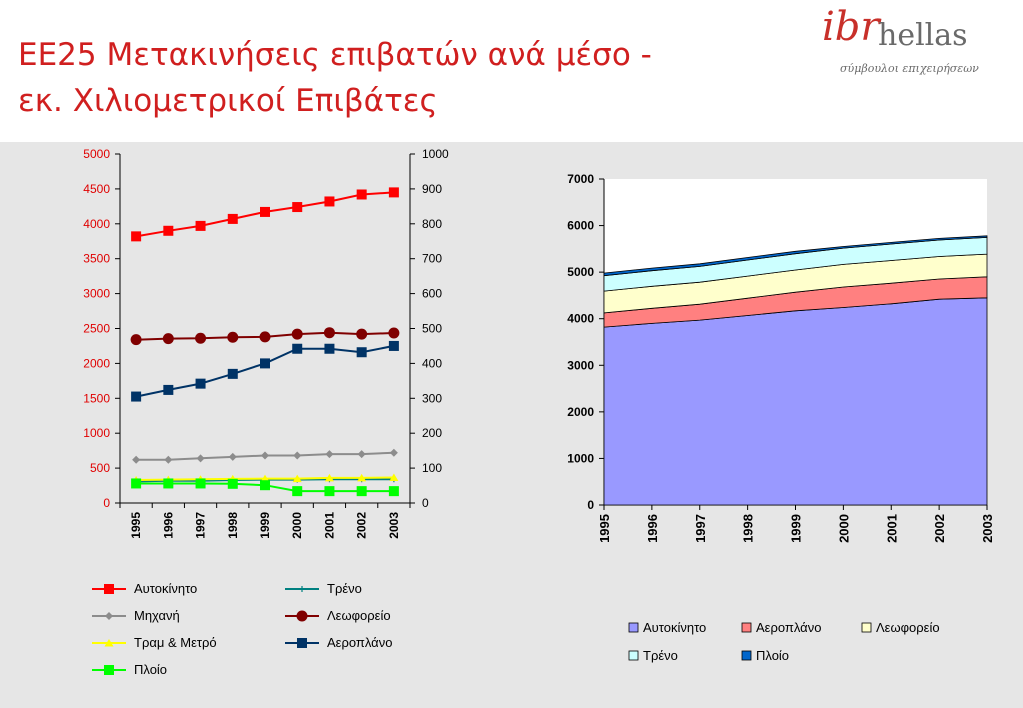  What do you see at coordinates (359, 642) in the screenshot?
I see `legend-label: Αεροπλάνο` at bounding box center [359, 642].